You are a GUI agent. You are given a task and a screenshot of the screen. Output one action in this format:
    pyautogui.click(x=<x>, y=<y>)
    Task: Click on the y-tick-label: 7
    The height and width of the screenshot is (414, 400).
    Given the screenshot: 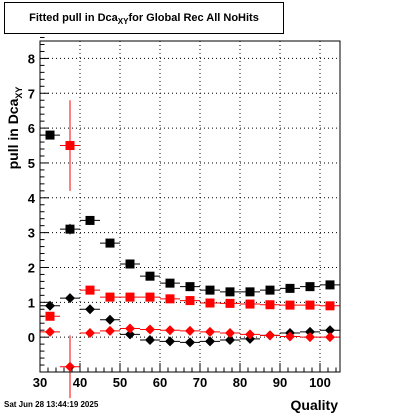 What is the action you would take?
    pyautogui.click(x=31, y=93)
    